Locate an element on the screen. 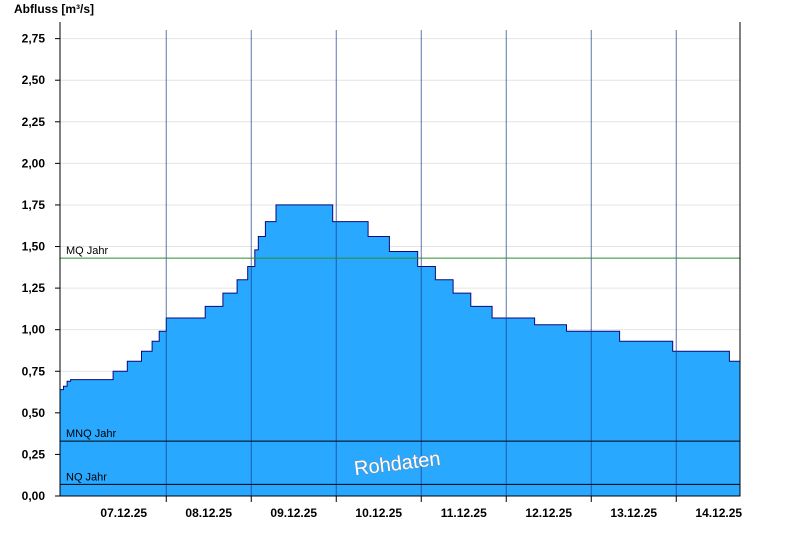 Image resolution: width=800 pixels, height=550 pixels. y-tick-label: 2,00 is located at coordinates (34, 163).